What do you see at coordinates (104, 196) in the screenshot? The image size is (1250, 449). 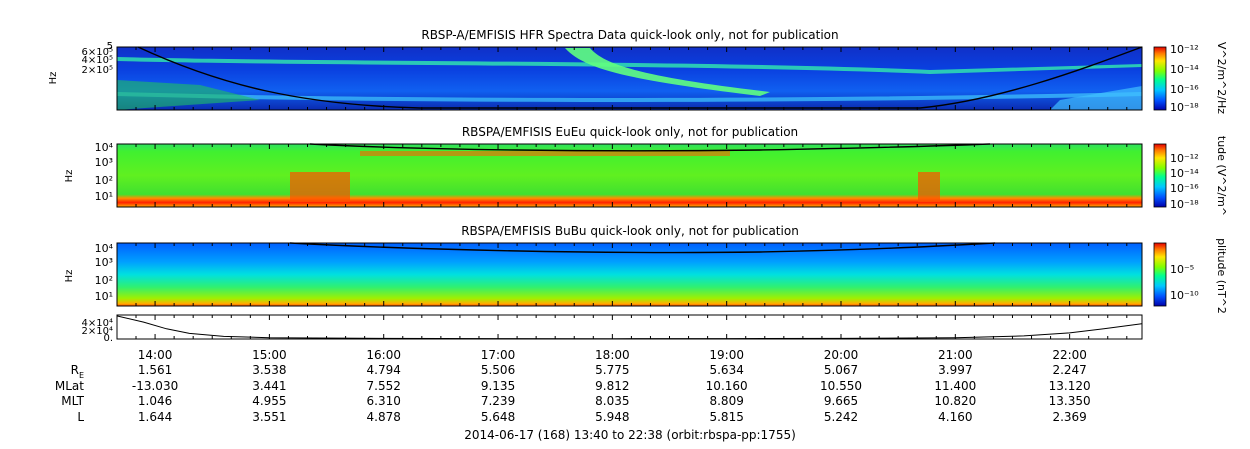 I see `eueu-ytick: 10¹` at bounding box center [104, 196].